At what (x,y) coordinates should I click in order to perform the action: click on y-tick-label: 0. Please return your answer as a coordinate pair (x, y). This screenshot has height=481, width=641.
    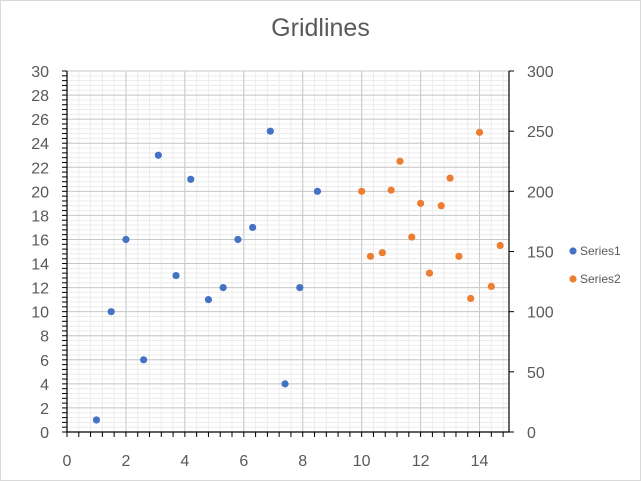
    Looking at the image, I should click on (44, 433).